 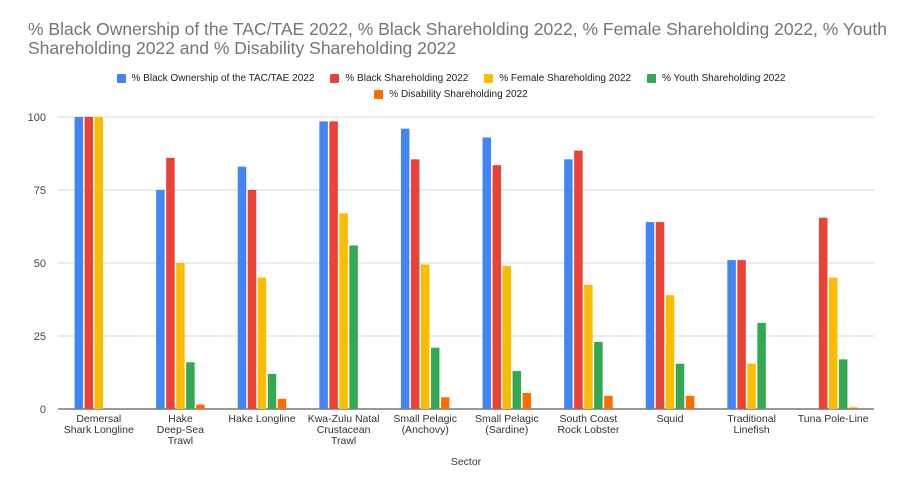 I want to click on legend-label: % Disability Shareholding 2022, so click(x=458, y=94).